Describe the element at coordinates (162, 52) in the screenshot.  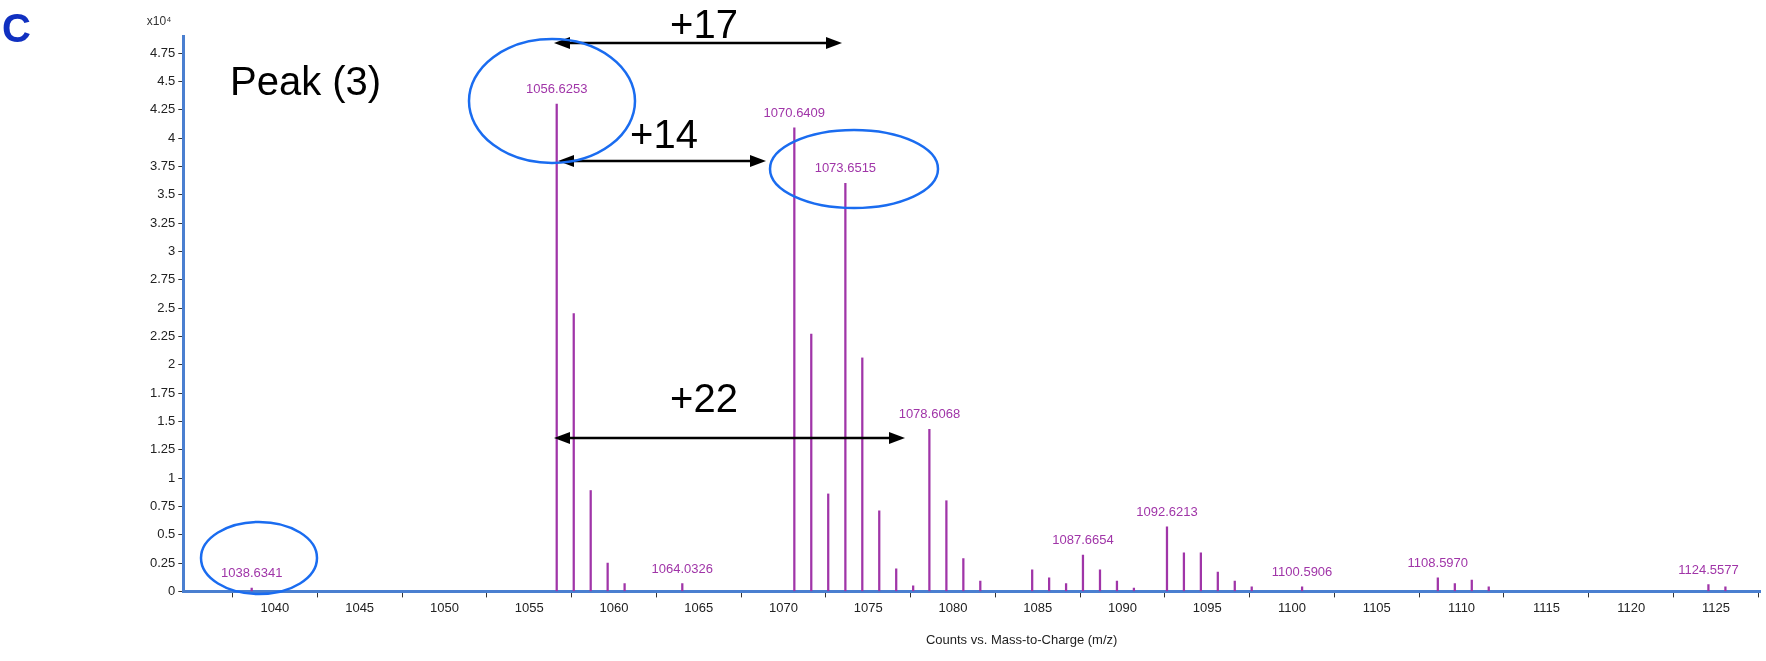
I see `y-tick-label: 4.75` at that location.